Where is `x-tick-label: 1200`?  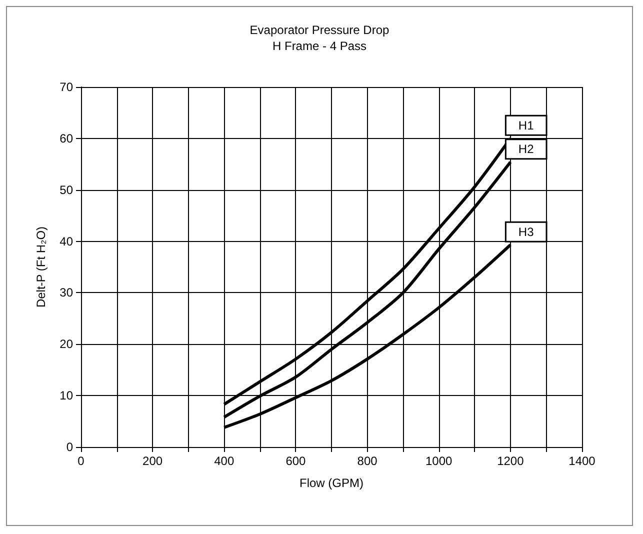
x-tick-label: 1200 is located at coordinates (510, 461).